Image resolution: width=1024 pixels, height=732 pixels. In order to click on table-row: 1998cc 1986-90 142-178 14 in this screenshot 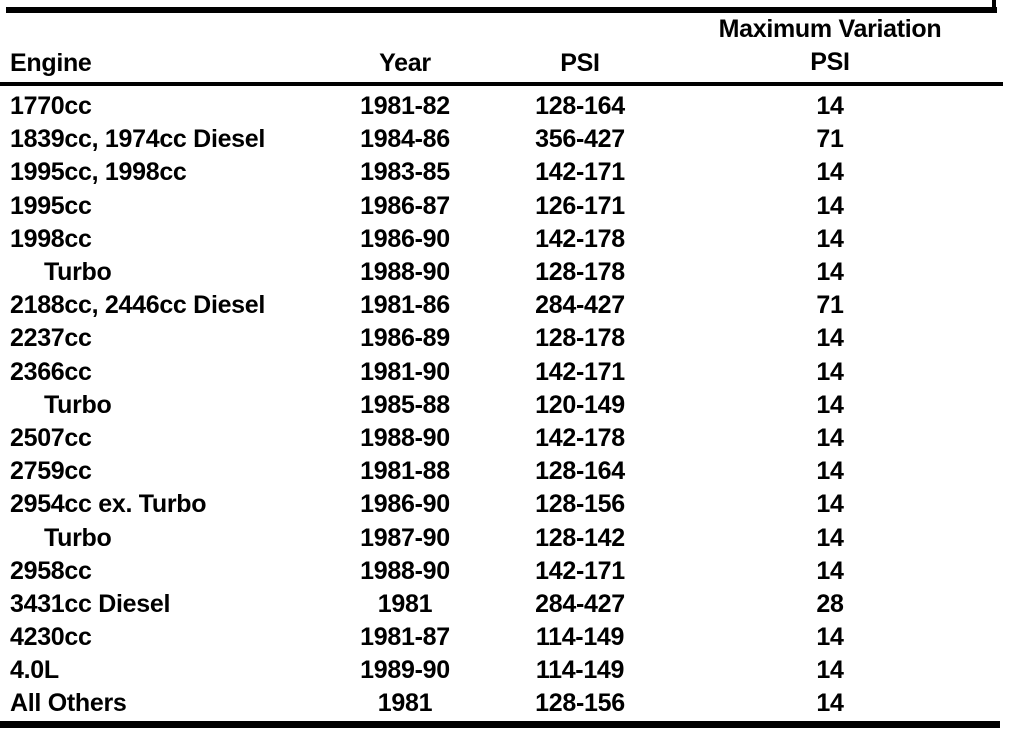, I will do `click(485, 239)`.